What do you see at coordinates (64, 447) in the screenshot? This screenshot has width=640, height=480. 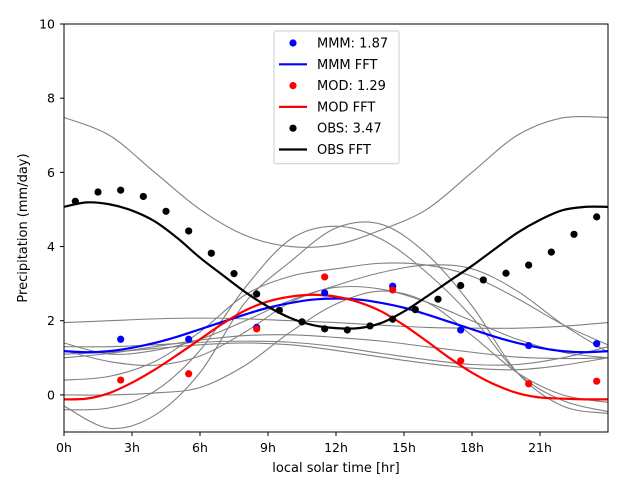 I see `x-tick-label: 0h` at bounding box center [64, 447].